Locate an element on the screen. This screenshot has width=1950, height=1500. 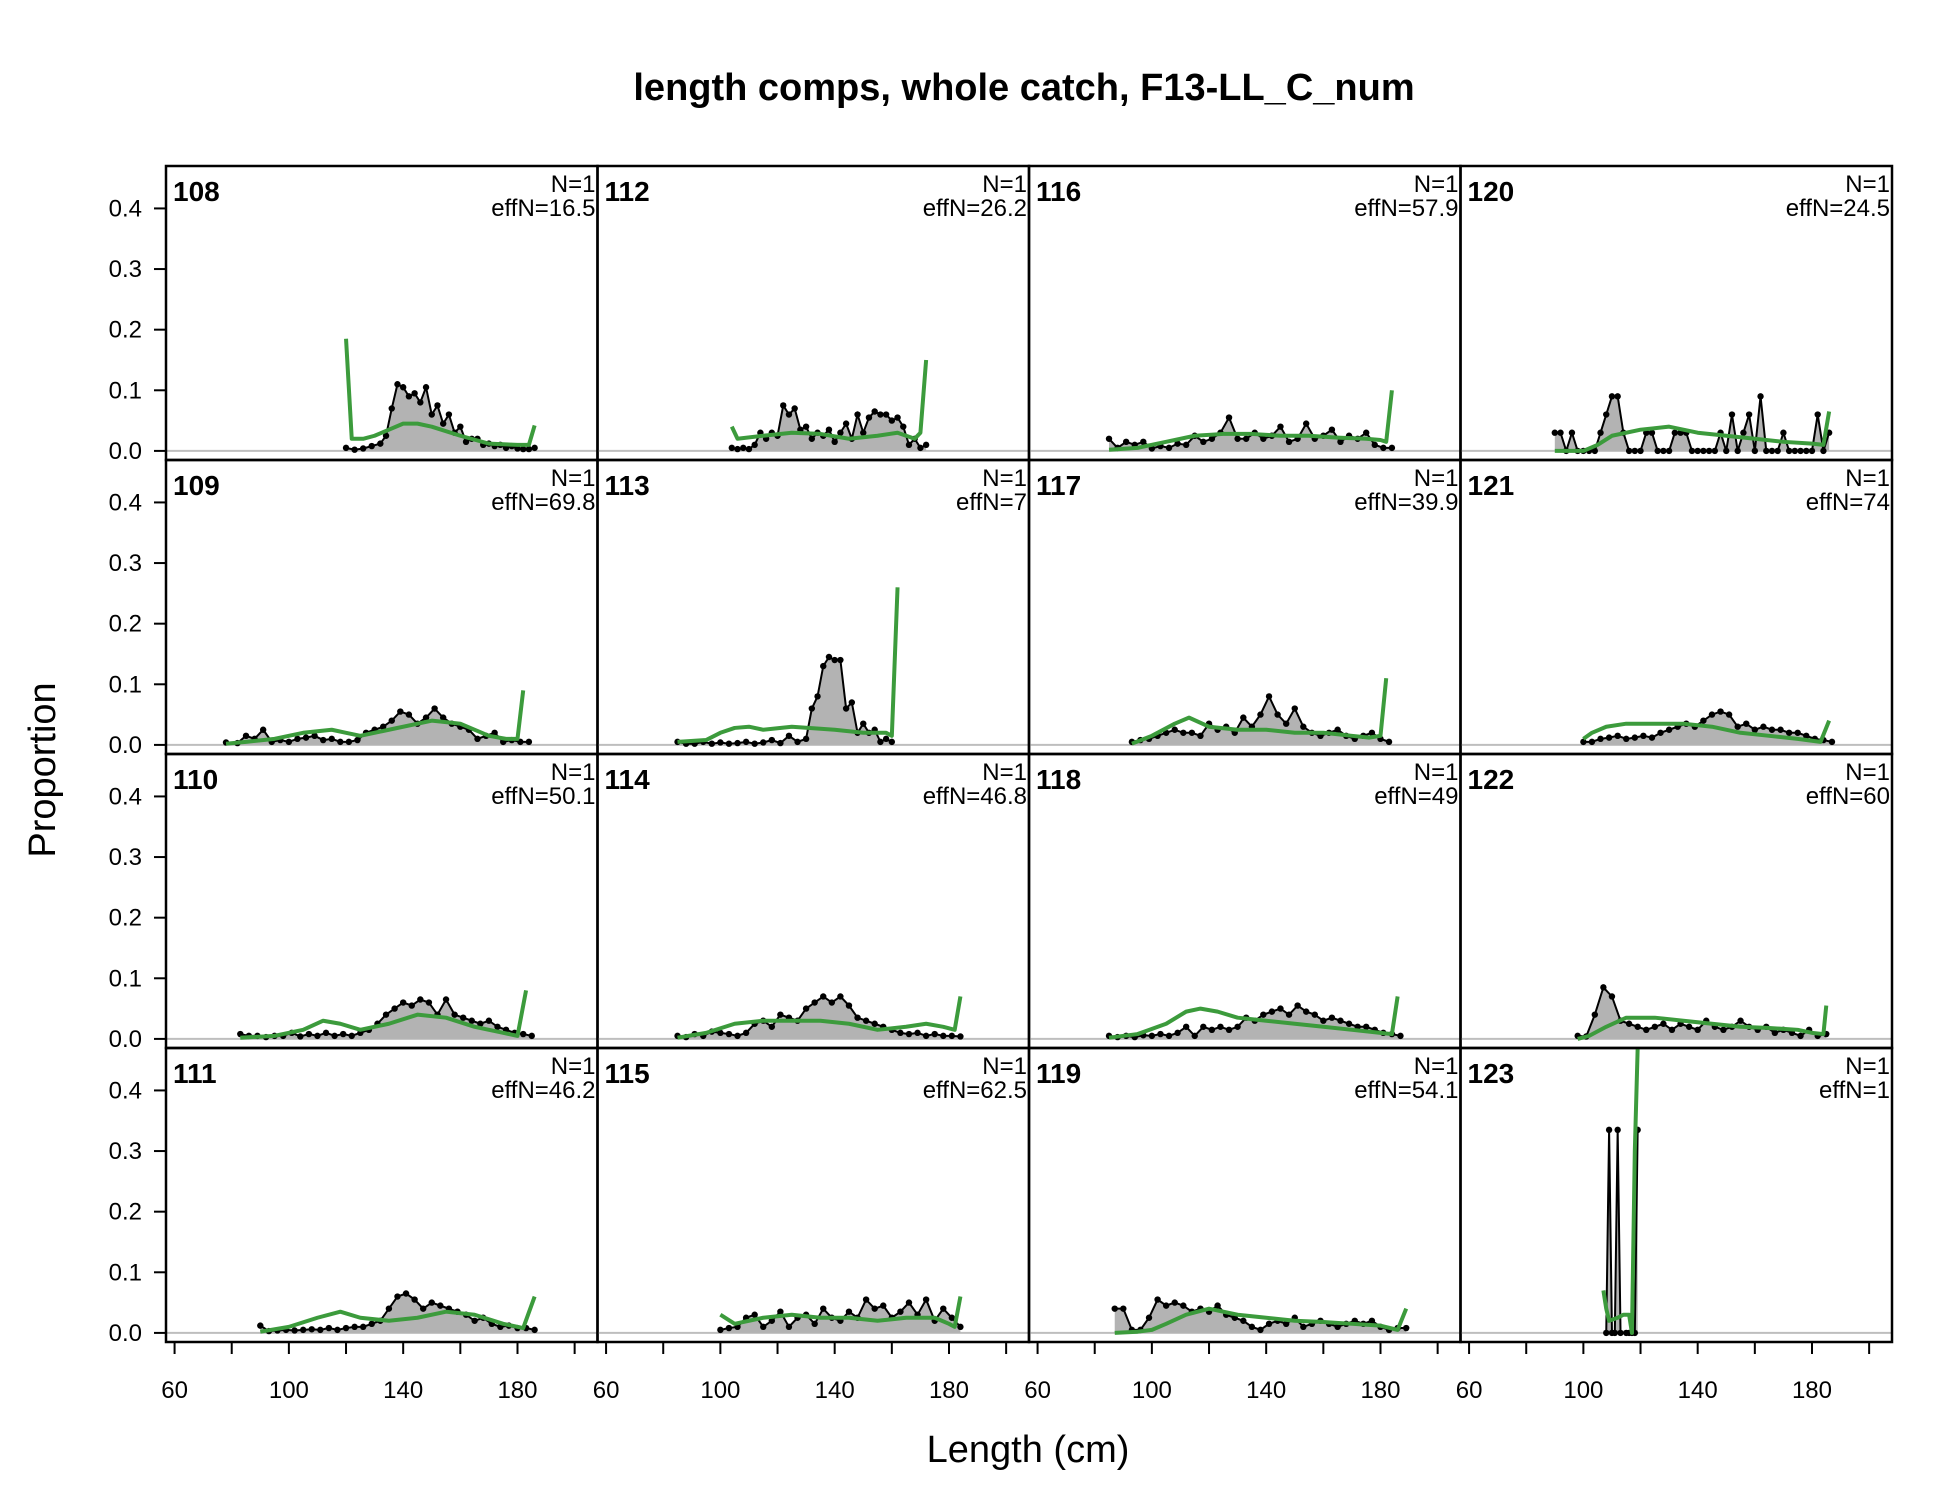
panel-label: 111 is located at coordinates (195, 1073).